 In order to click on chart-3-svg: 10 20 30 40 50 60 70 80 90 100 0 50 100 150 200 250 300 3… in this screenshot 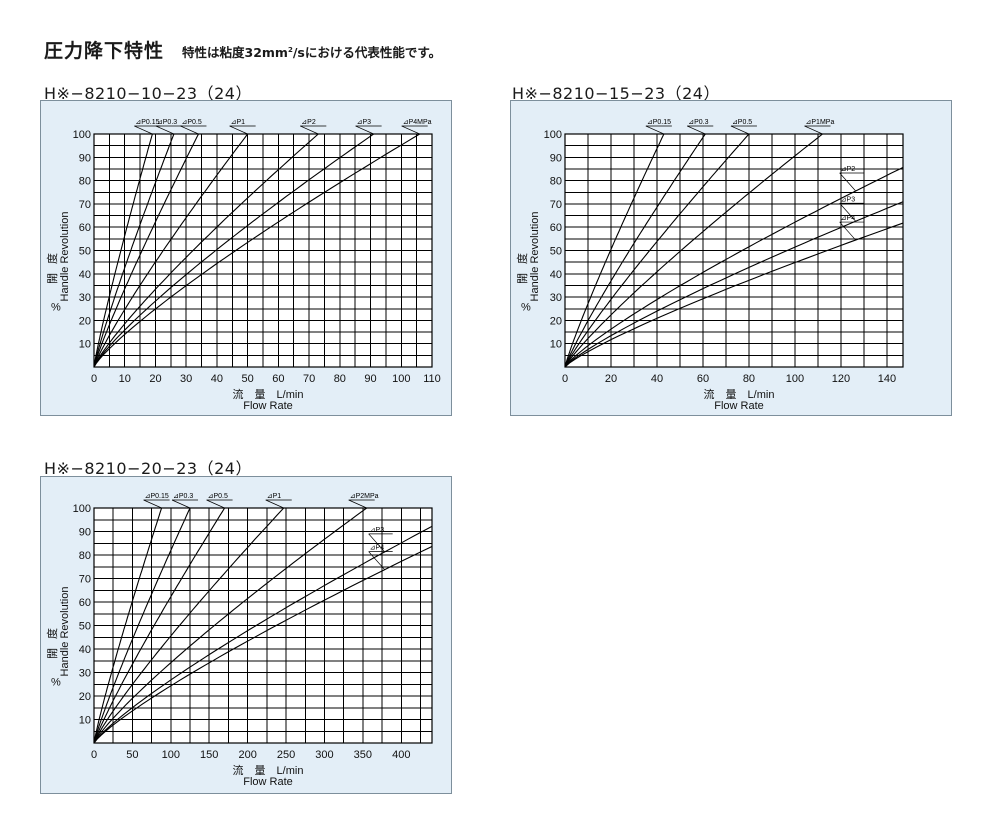, I will do `click(239, 640)`.